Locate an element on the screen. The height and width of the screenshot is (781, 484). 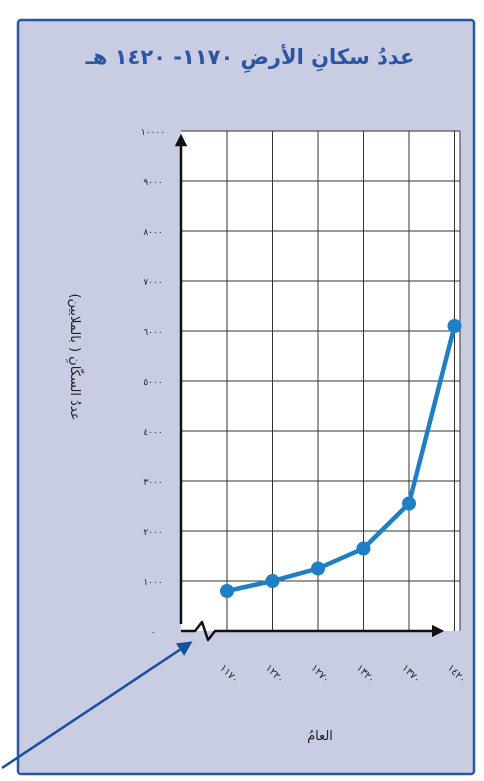
y-tick-label: ٥٠٠٠ is located at coordinates (152, 383).